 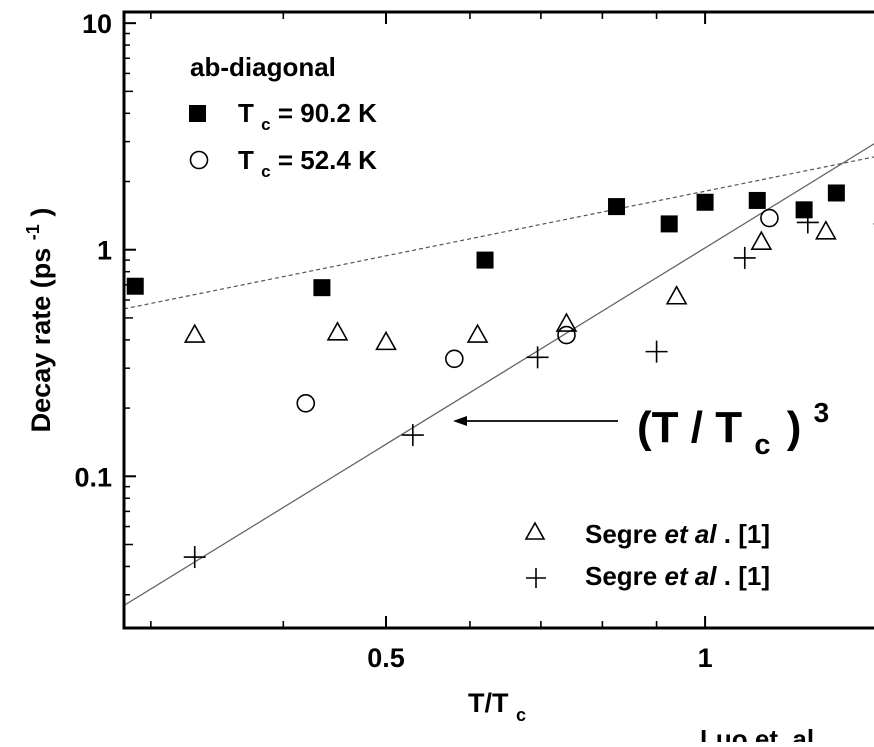 What do you see at coordinates (747, 534) in the screenshot?
I see `legend-label-segre-triangle-end: . [1]` at bounding box center [747, 534].